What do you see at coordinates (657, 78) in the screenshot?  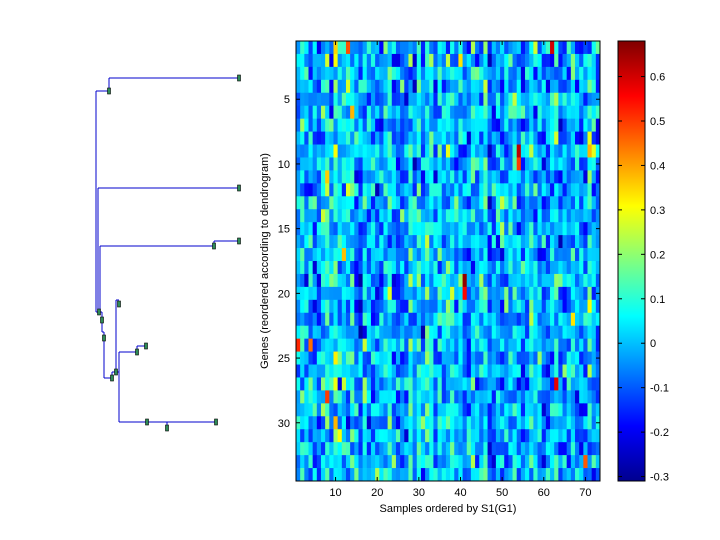 I see `colorbar-tick-label: 0.6` at bounding box center [657, 78].